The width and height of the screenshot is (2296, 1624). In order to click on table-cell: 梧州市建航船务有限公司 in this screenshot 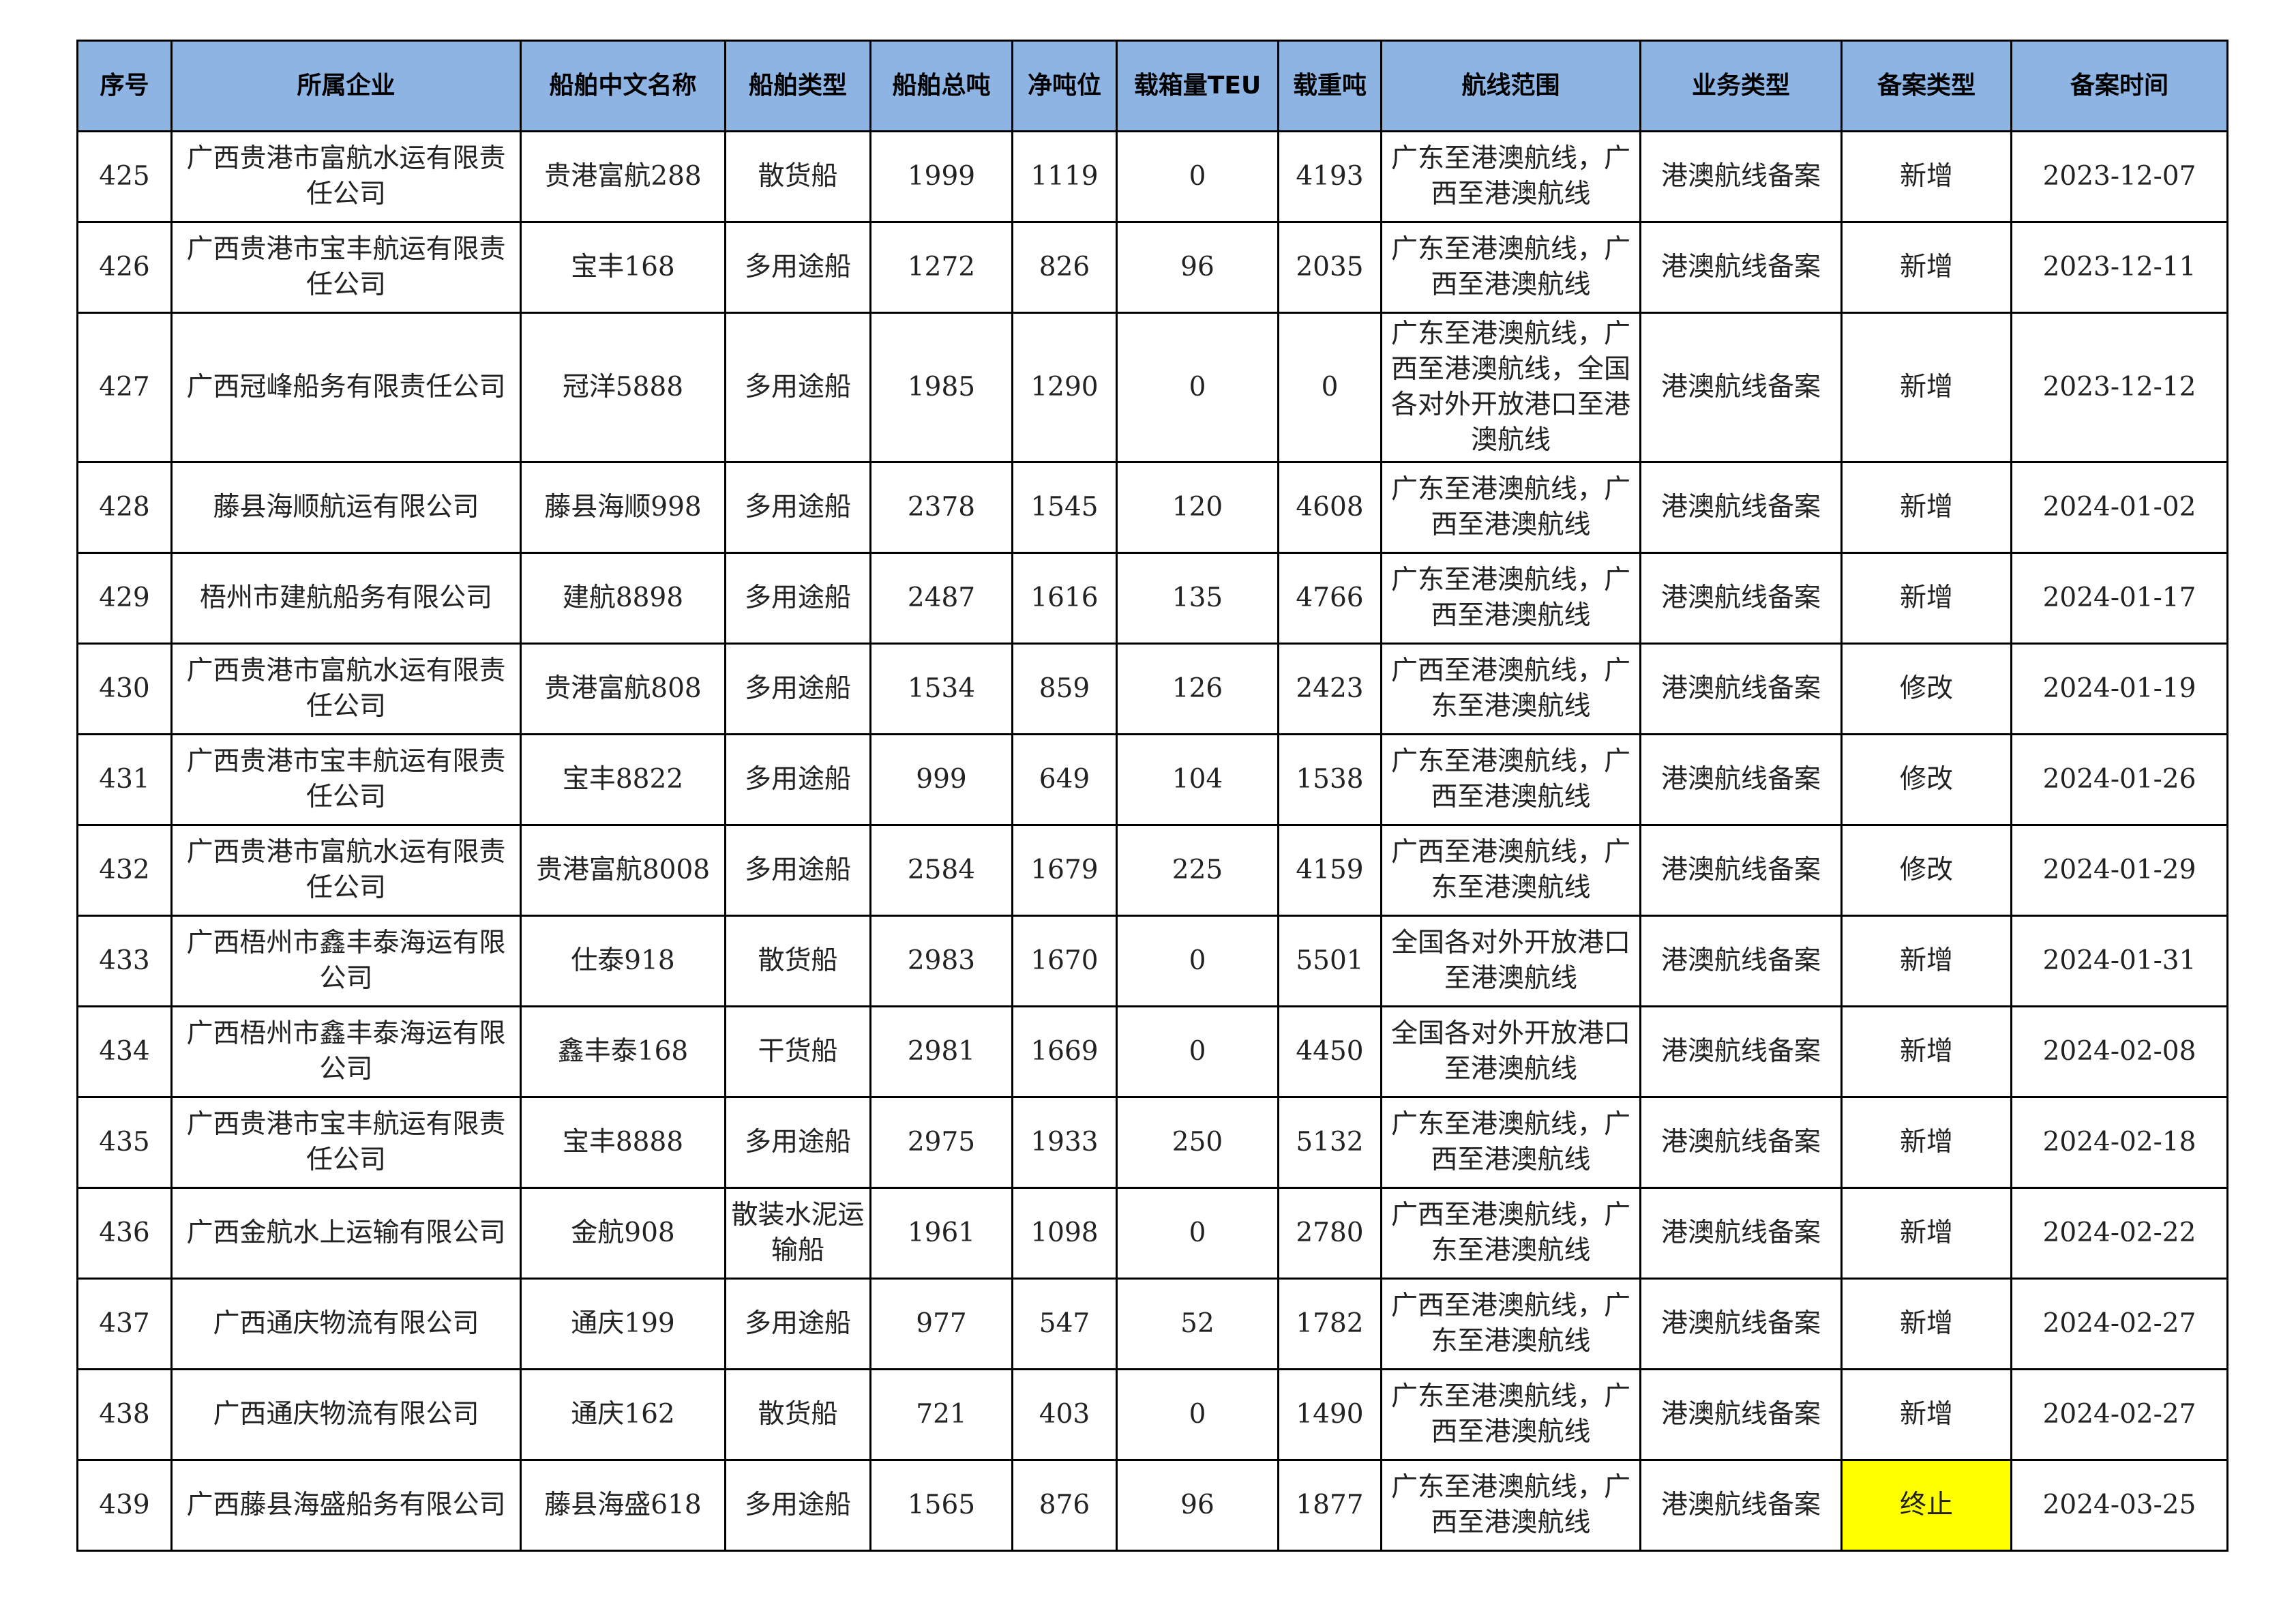, I will do `click(346, 598)`.